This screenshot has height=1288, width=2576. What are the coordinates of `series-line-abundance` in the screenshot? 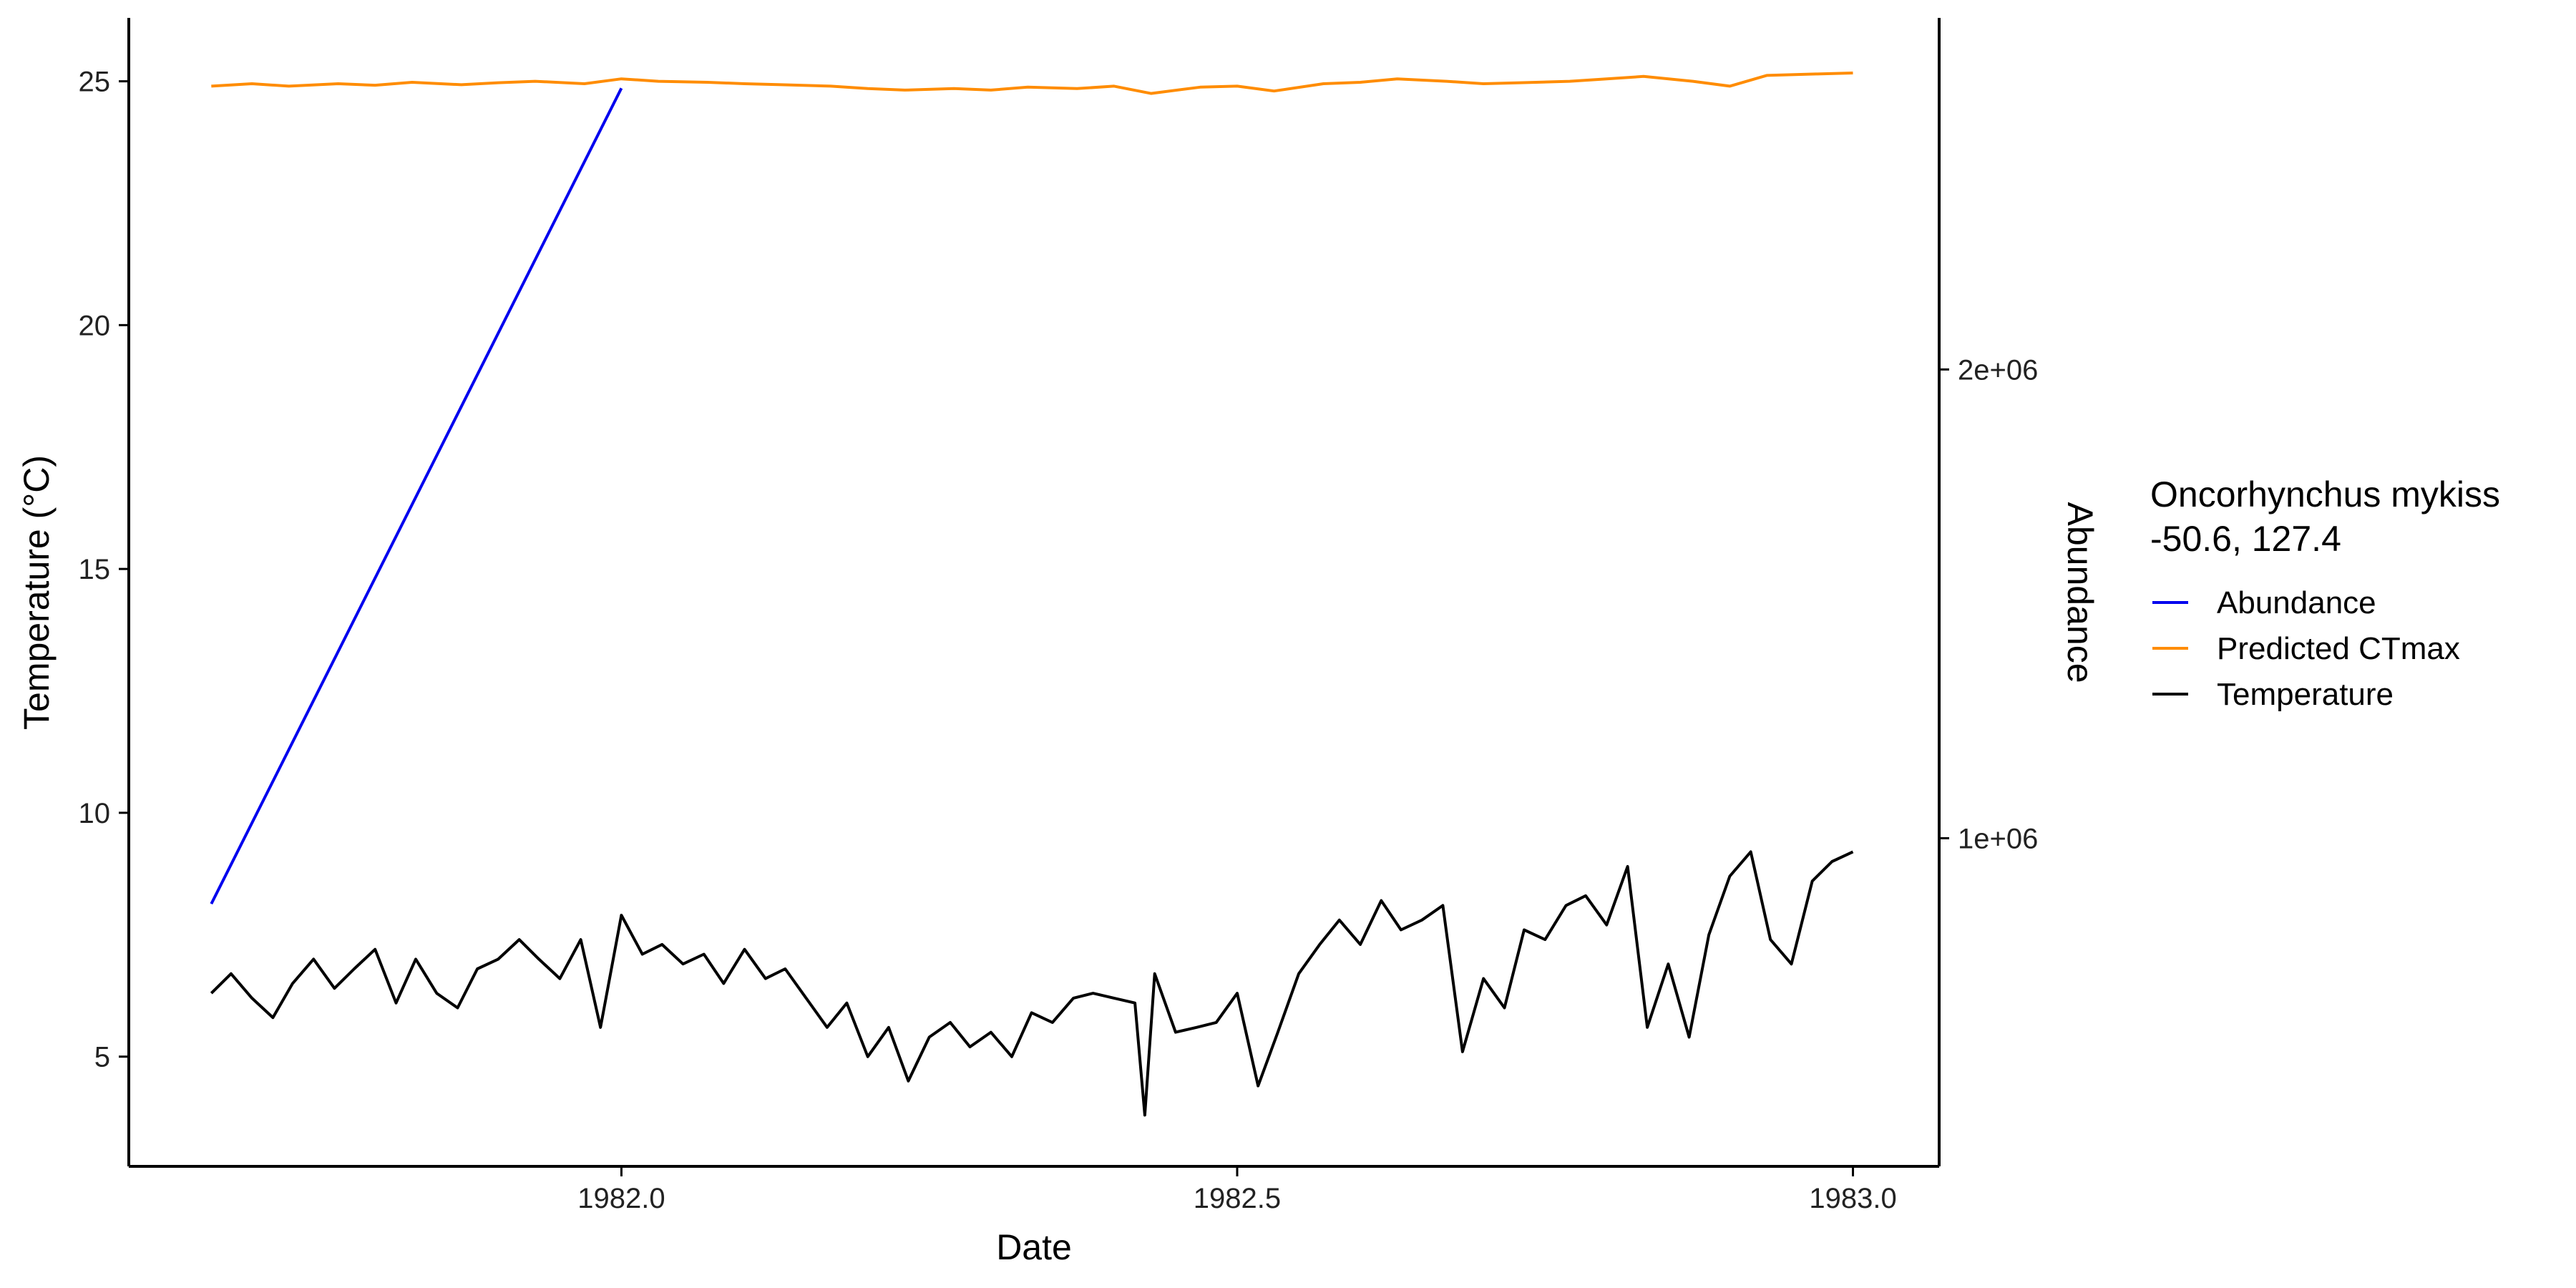 It's located at (416, 495).